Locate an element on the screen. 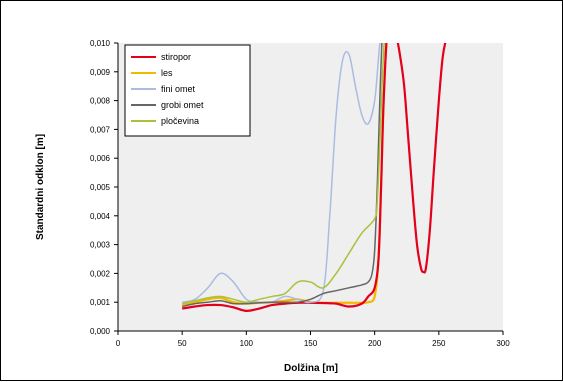 This screenshot has height=382, width=563. legend: stiropor les fini omet grobi omet pločevina is located at coordinates (187, 90).